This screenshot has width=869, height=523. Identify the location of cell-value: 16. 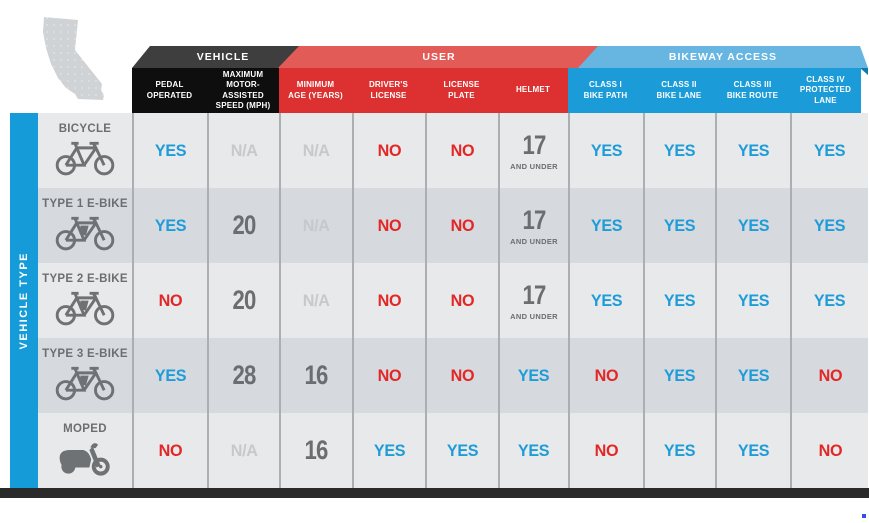
(316, 375).